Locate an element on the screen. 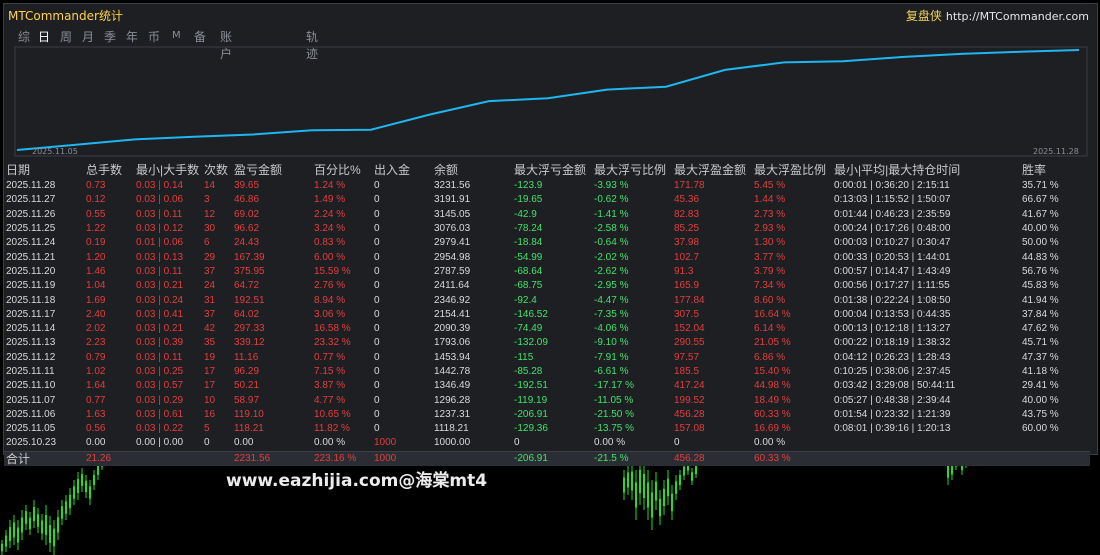 This screenshot has height=555, width=1100. cell: 3191.91 is located at coordinates (452, 200).